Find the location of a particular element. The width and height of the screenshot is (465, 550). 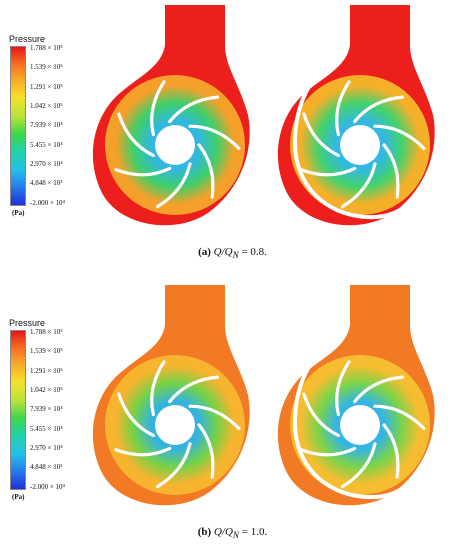

caption-label: (b) is located at coordinates (204, 532).